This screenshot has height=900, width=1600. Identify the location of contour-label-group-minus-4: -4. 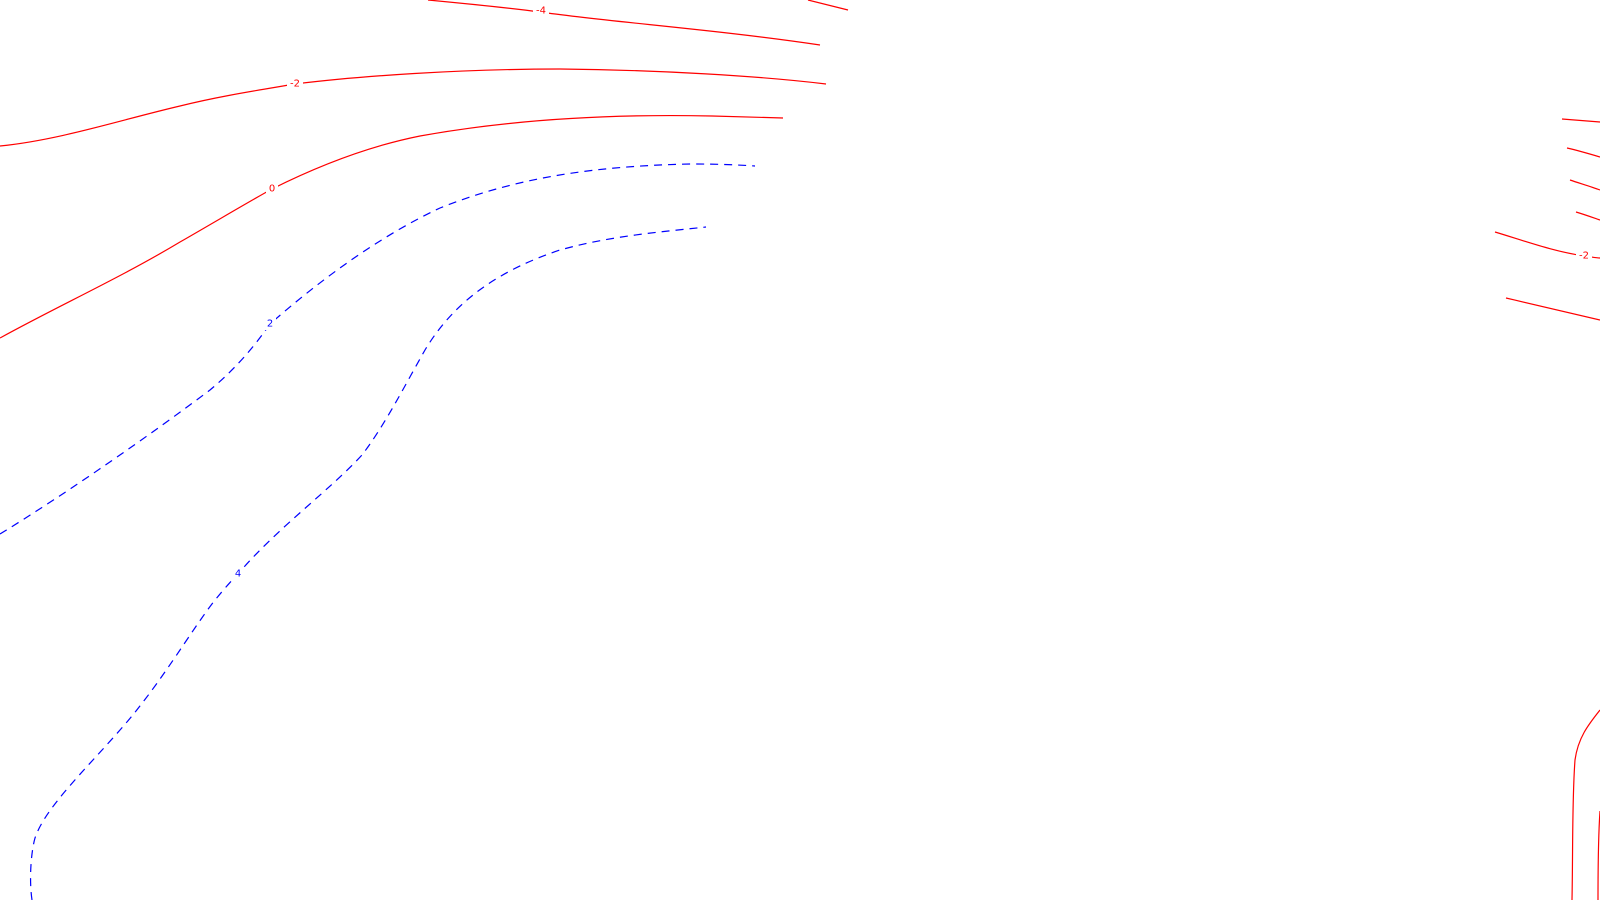
(541, 11).